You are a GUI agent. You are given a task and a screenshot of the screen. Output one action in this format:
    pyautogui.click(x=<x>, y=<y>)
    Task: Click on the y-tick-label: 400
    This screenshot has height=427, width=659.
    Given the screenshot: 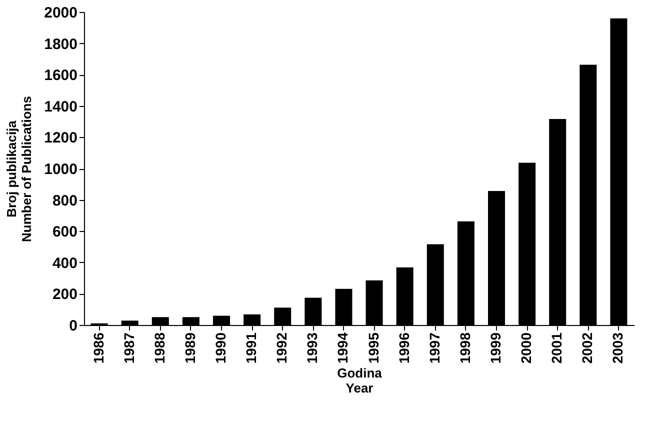 What is the action you would take?
    pyautogui.click(x=65, y=263)
    